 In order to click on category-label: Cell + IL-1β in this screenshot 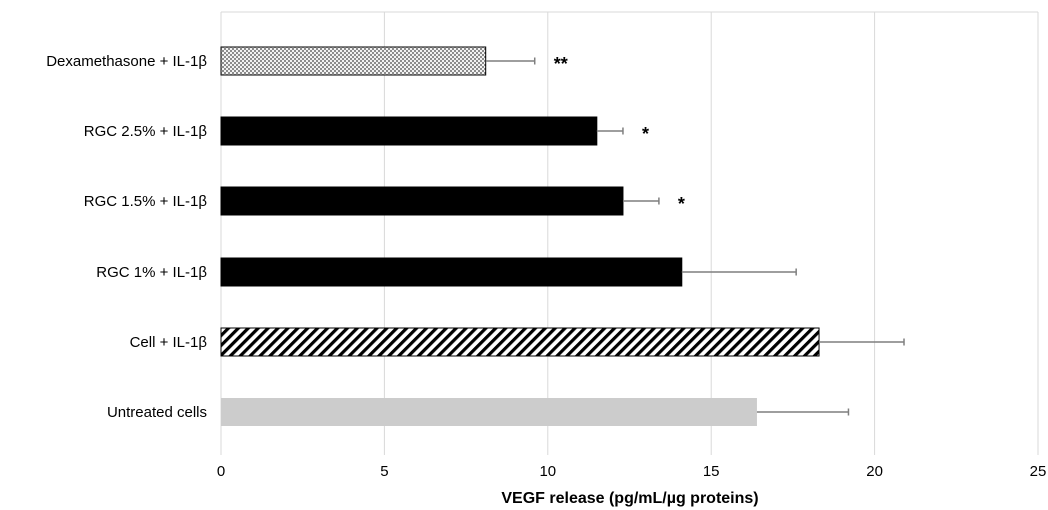, I will do `click(169, 342)`.